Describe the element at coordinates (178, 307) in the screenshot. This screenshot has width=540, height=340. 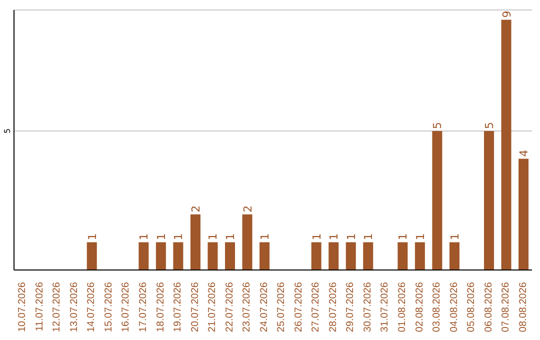
I see `x-tick-label: 19.07.2026` at that location.